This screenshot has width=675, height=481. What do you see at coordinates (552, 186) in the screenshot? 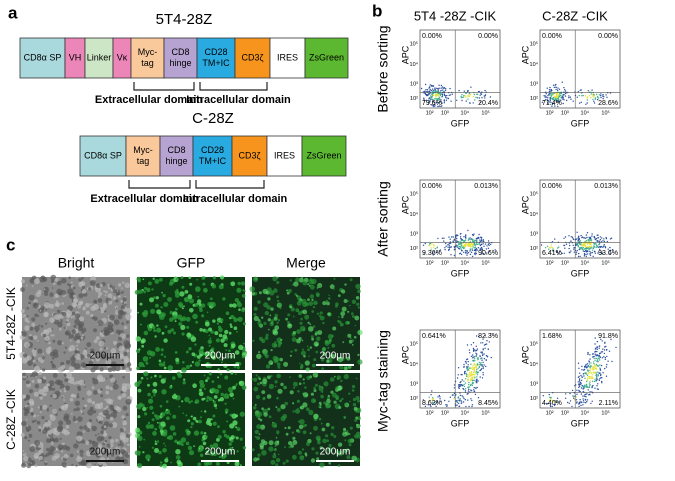
I see `quadrant-percent: 0.00%` at bounding box center [552, 186].